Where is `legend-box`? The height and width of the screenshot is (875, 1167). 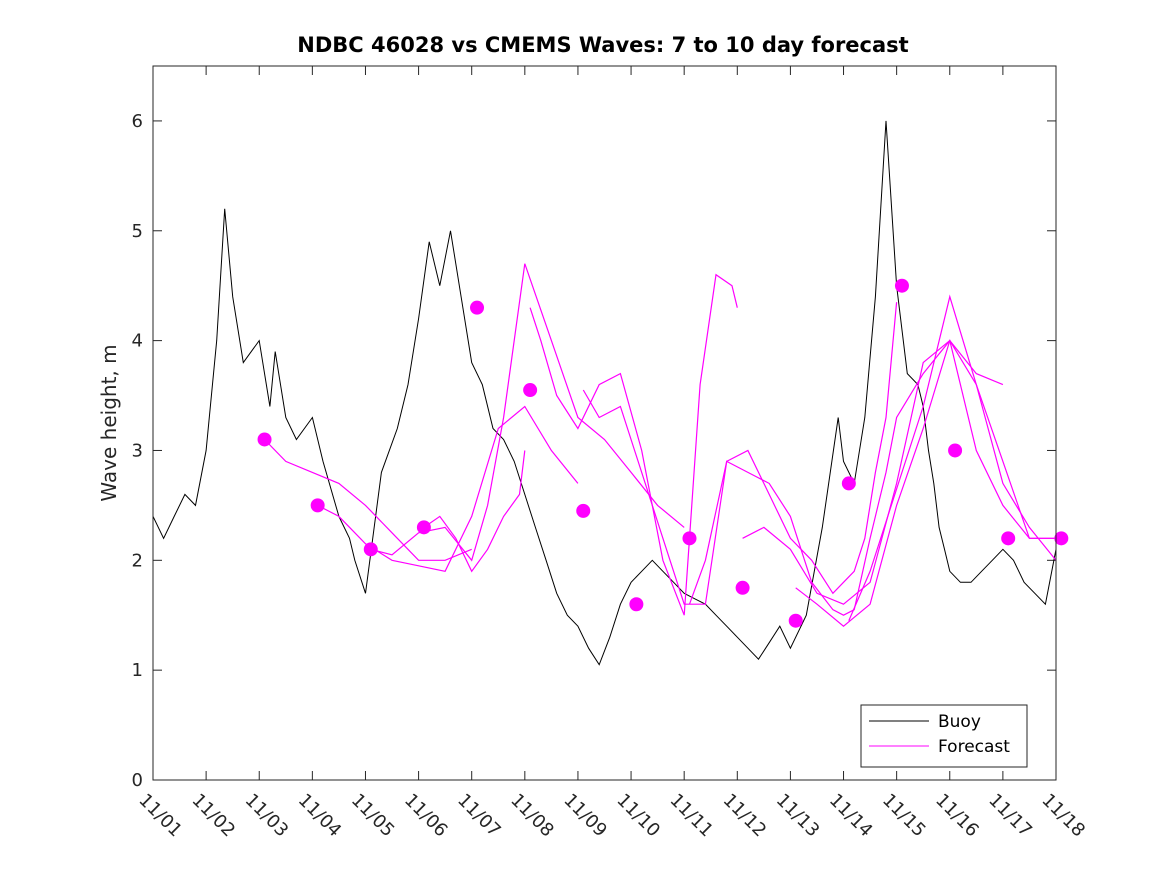 legend-box is located at coordinates (944, 736).